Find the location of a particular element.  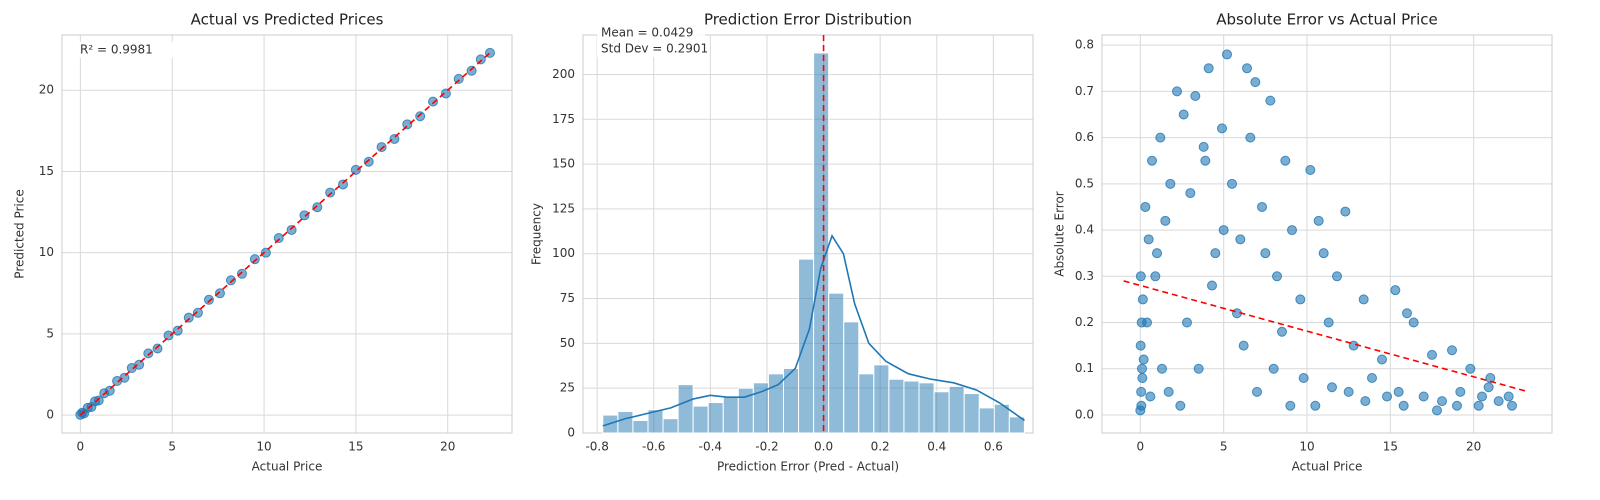

annotation: Std Dev = 0.2901 is located at coordinates (654, 49).